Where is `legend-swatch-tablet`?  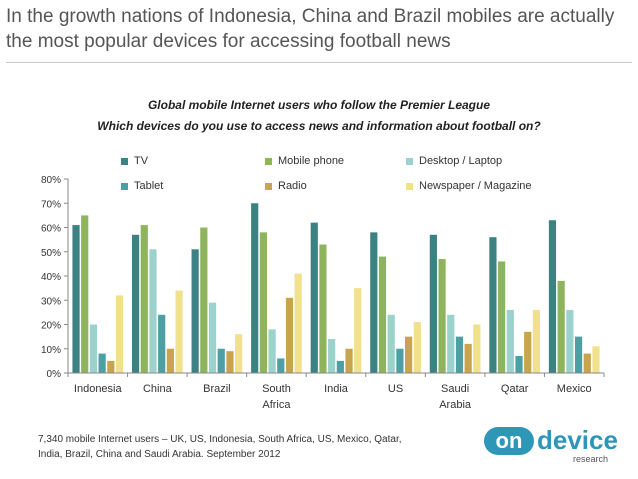
legend-swatch-tablet is located at coordinates (124, 186).